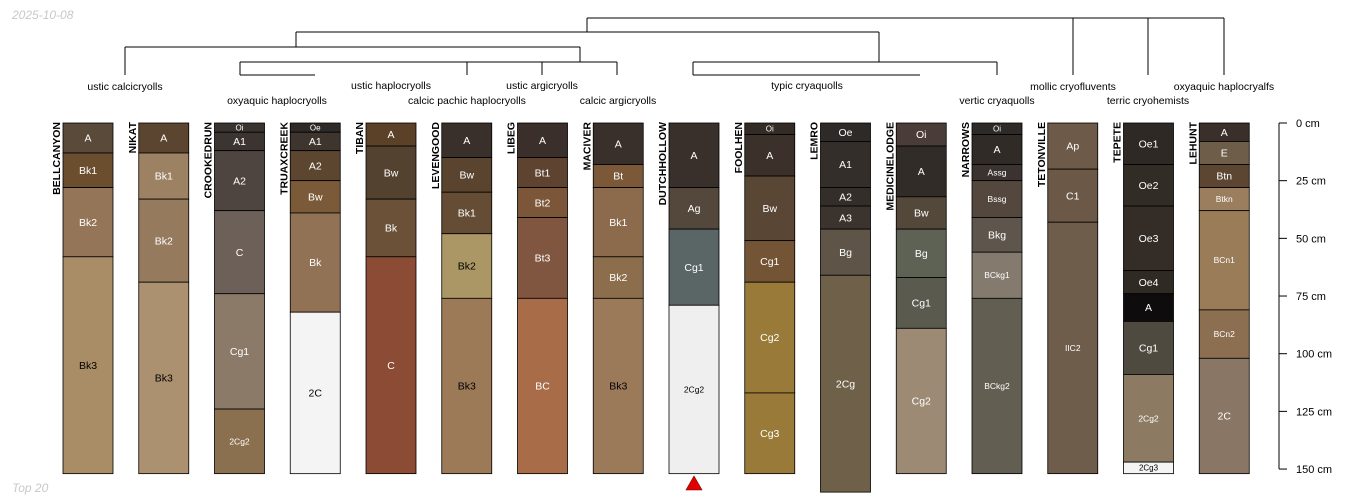 The image size is (1350, 500). What do you see at coordinates (385, 298) in the screenshot?
I see `profile-tiban: A Bw Bk C TIBAN` at bounding box center [385, 298].